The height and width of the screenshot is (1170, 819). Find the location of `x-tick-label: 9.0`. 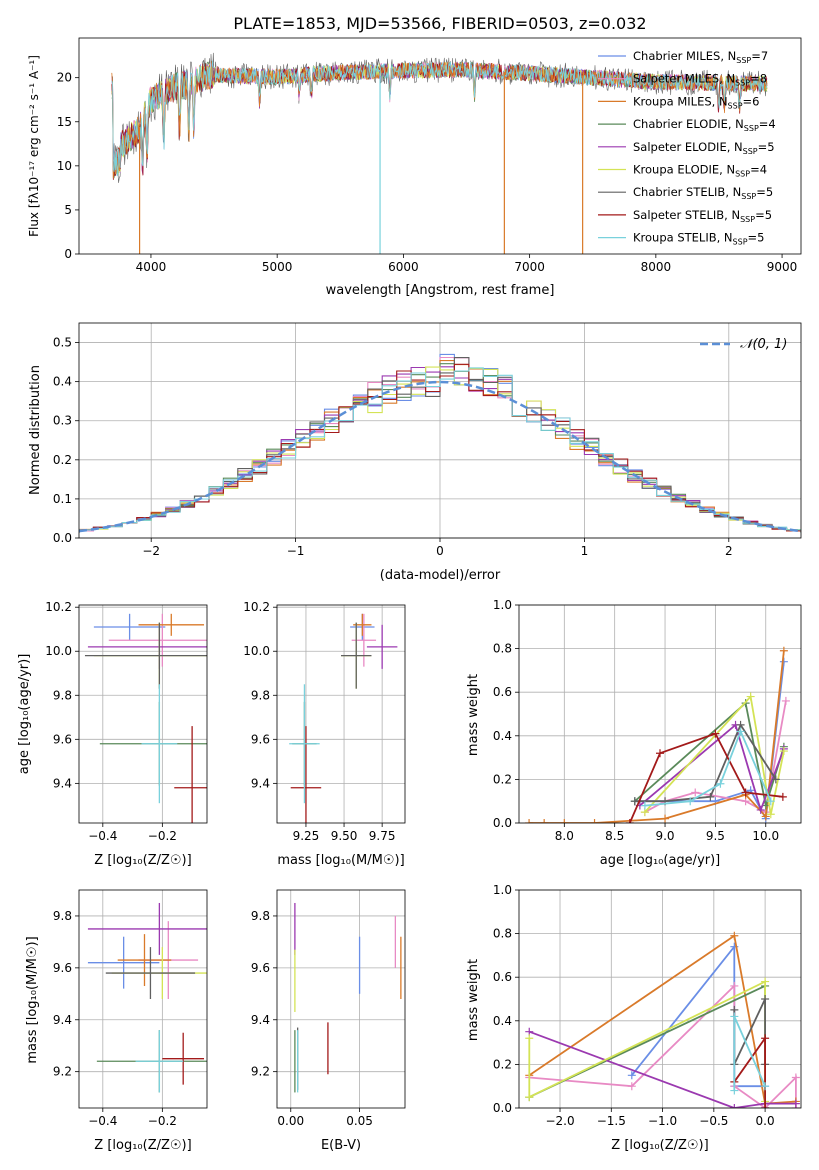

x-tick-label: 9.0 is located at coordinates (664, 836).